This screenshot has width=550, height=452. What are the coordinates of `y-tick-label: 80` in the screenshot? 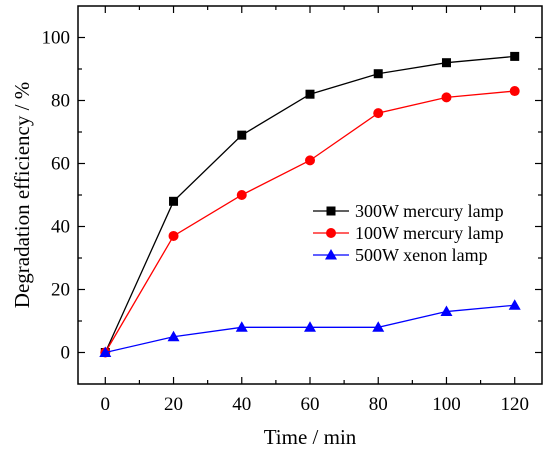 It's located at (60, 101).